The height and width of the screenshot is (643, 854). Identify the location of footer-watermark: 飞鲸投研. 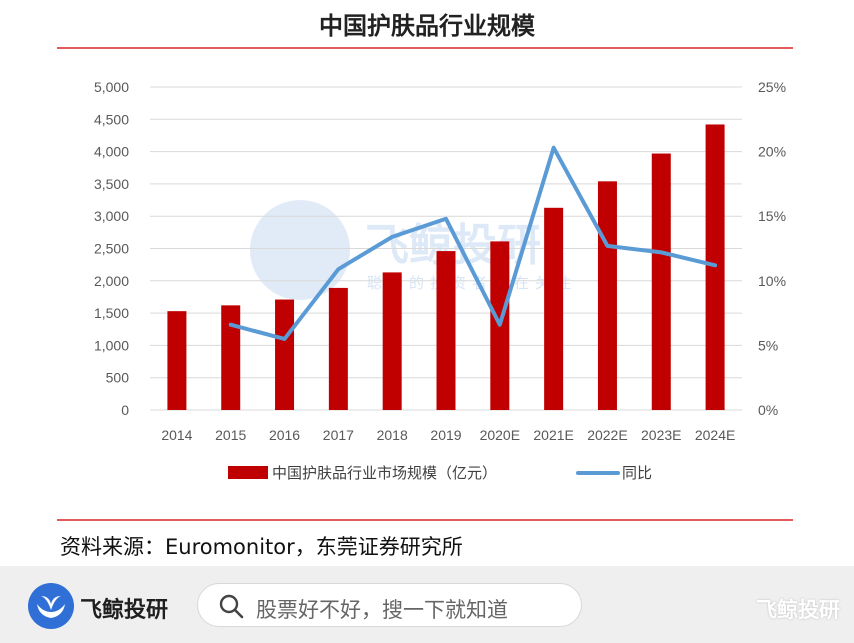
(798, 610).